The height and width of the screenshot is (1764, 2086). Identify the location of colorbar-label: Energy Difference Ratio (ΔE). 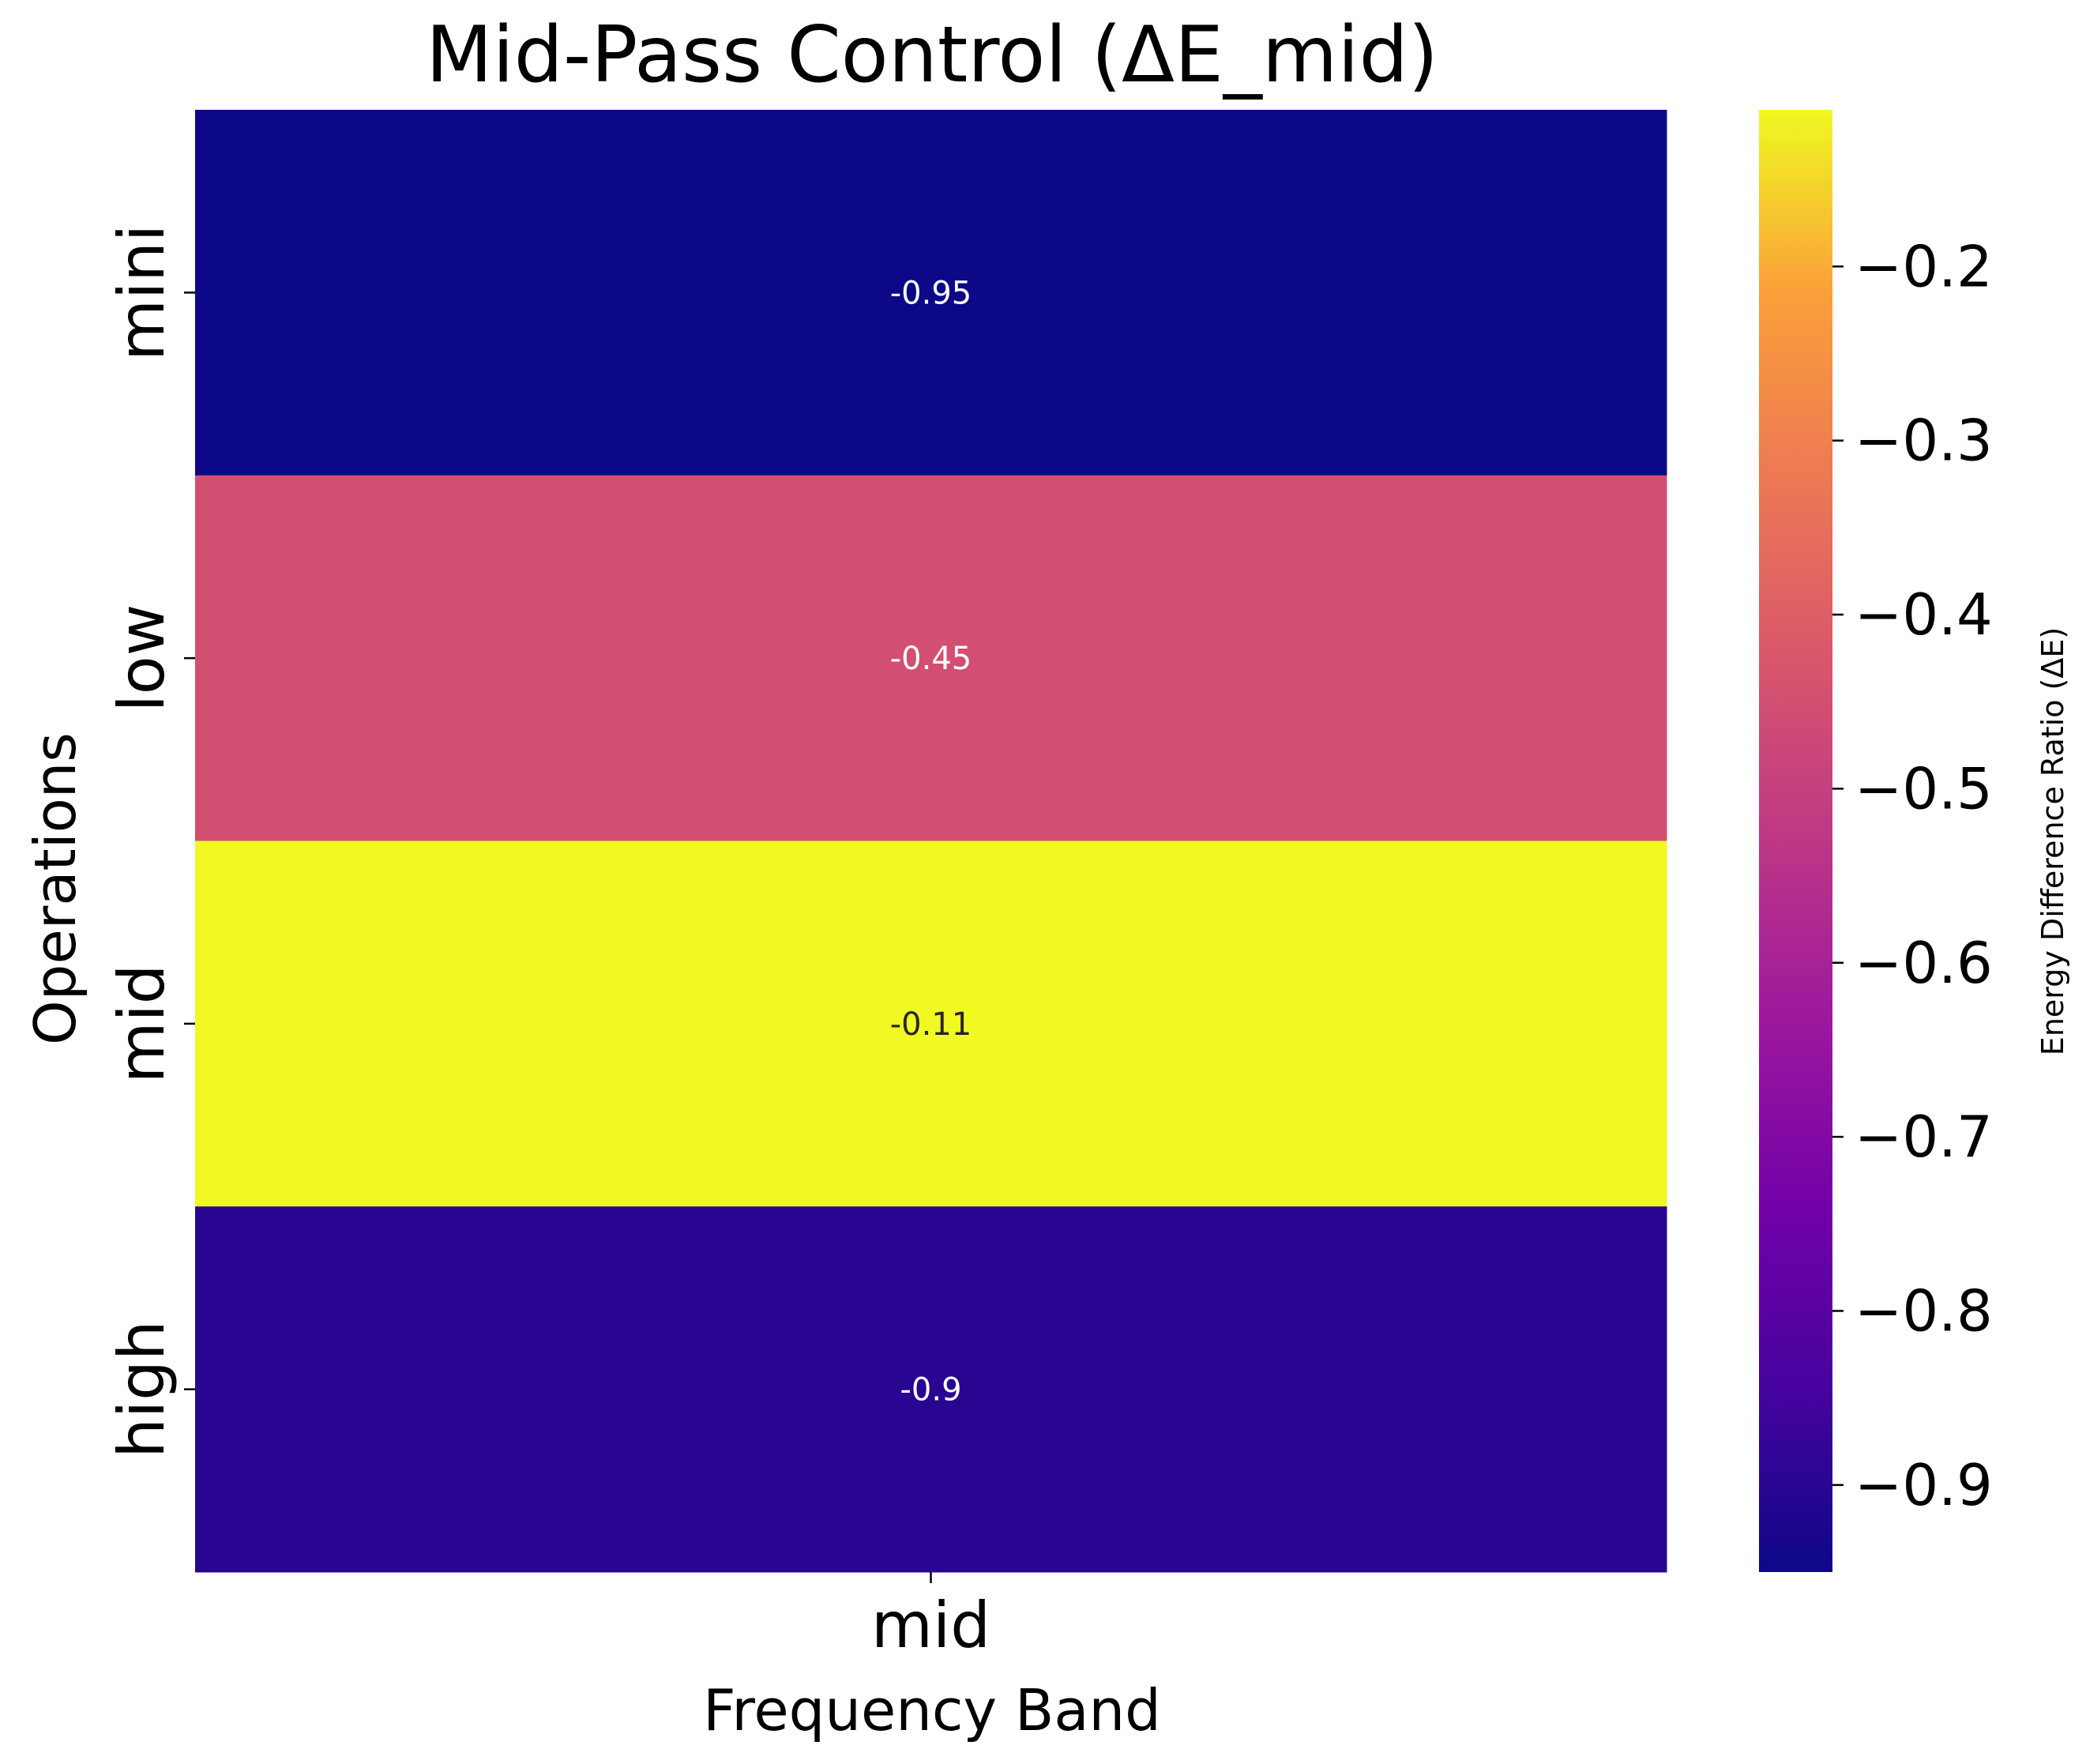
(2052, 841).